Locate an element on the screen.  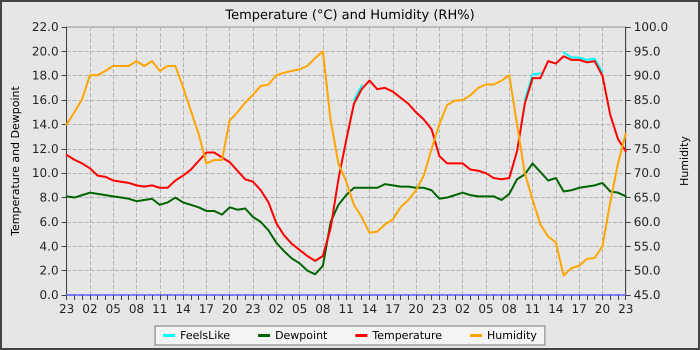
y-axis-title: Temperature and Dewpoint is located at coordinates (15, 161).